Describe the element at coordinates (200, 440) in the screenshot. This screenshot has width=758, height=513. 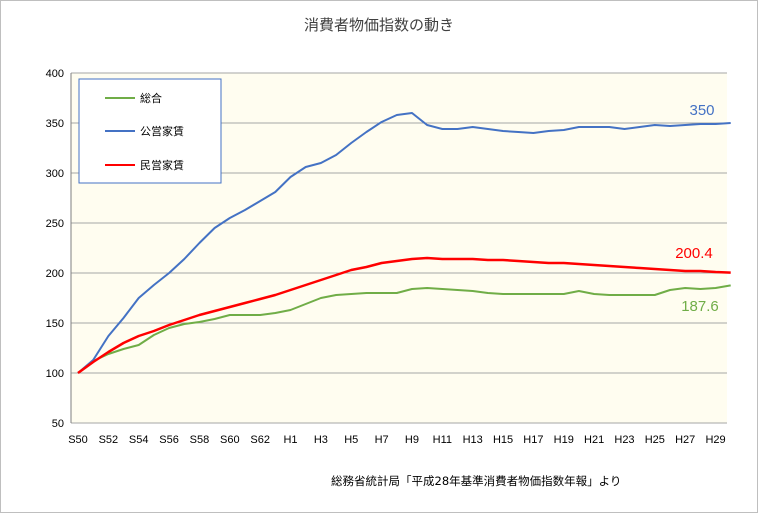
I see `x-tick-label: S58` at that location.